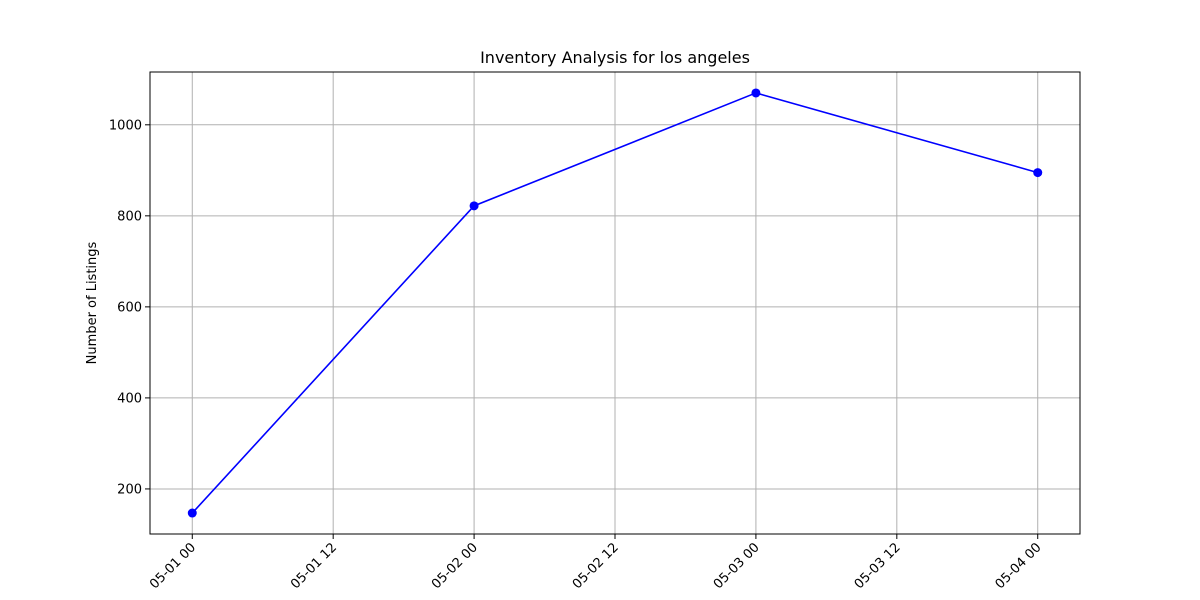 This screenshot has width=1200, height=600. Describe the element at coordinates (129, 489) in the screenshot. I see `y-tick-label: 200` at that location.